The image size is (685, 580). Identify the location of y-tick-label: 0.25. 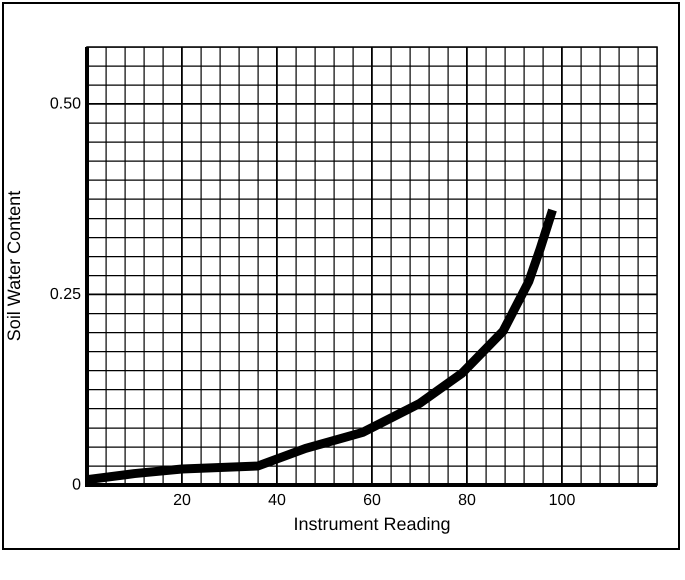
(66, 294).